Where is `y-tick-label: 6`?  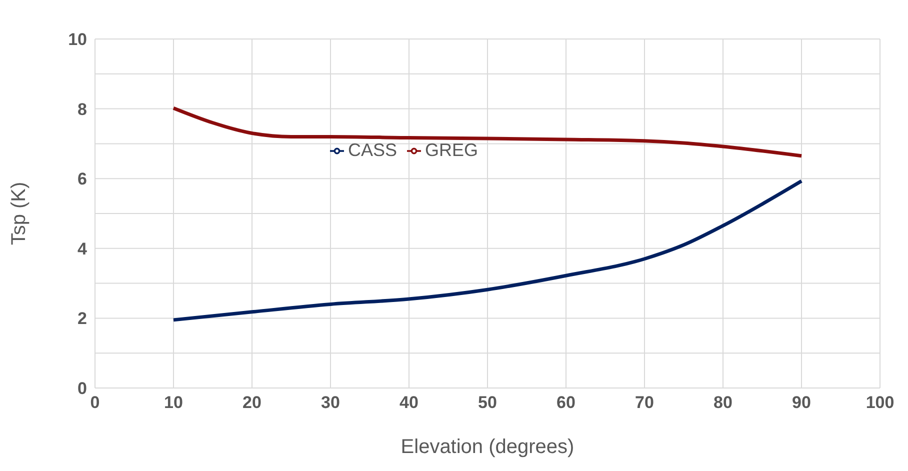
y-tick-label: 6 is located at coordinates (82, 179).